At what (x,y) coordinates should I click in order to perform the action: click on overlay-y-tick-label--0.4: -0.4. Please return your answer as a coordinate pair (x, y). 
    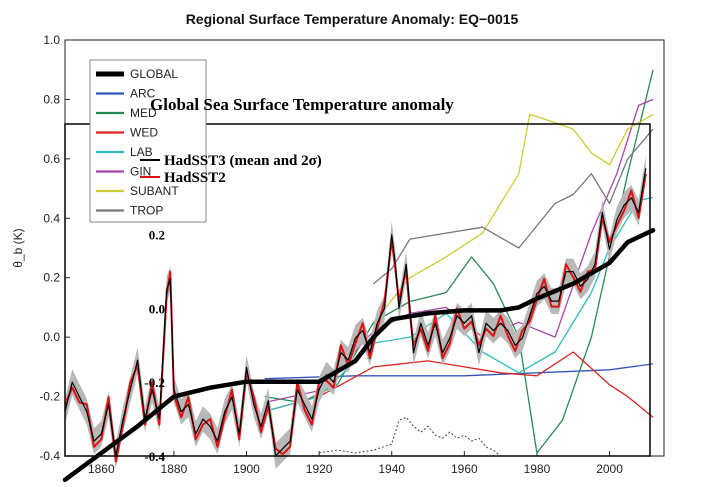
    Looking at the image, I should click on (154, 456).